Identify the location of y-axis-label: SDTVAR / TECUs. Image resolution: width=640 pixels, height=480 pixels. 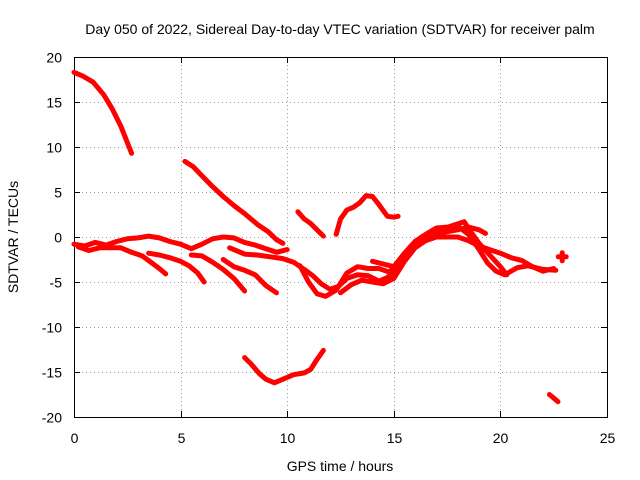
(13, 237).